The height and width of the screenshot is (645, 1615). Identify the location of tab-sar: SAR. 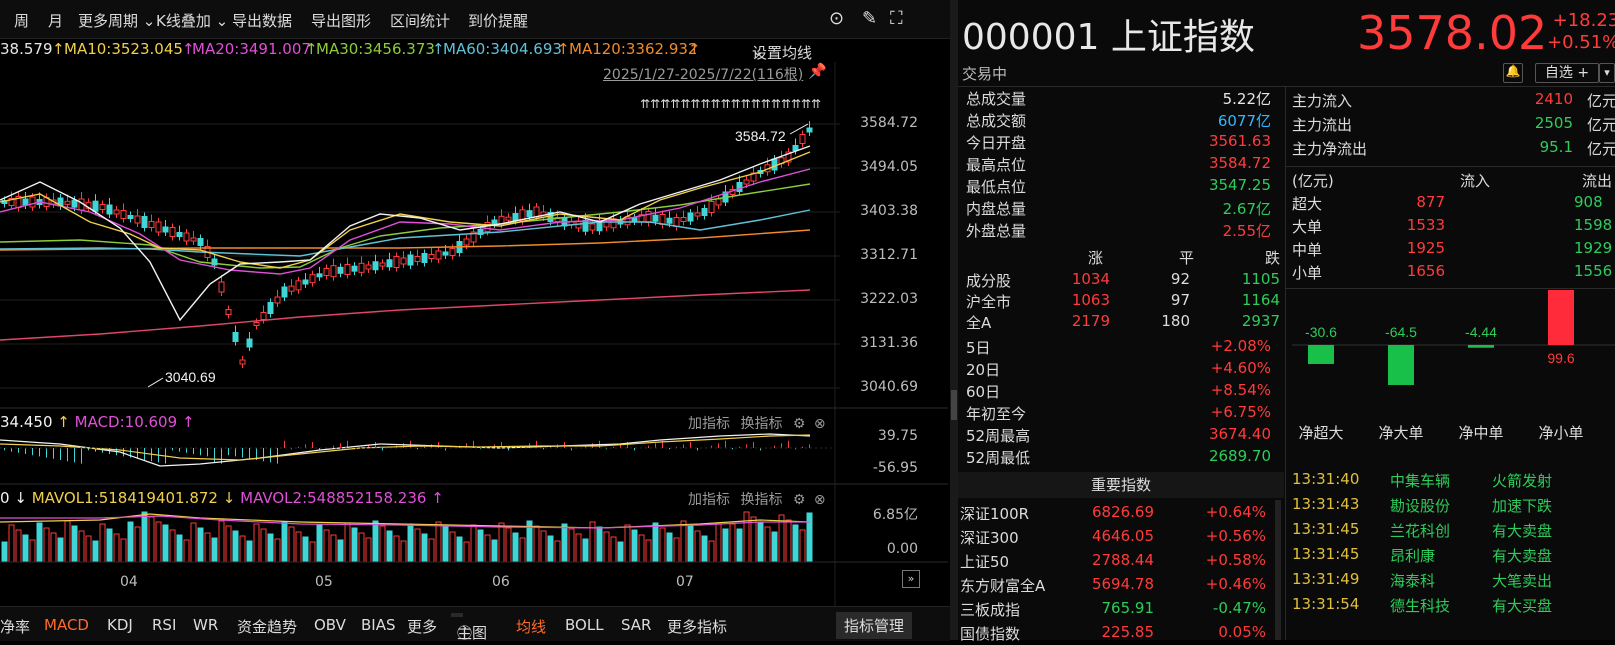
(636, 625).